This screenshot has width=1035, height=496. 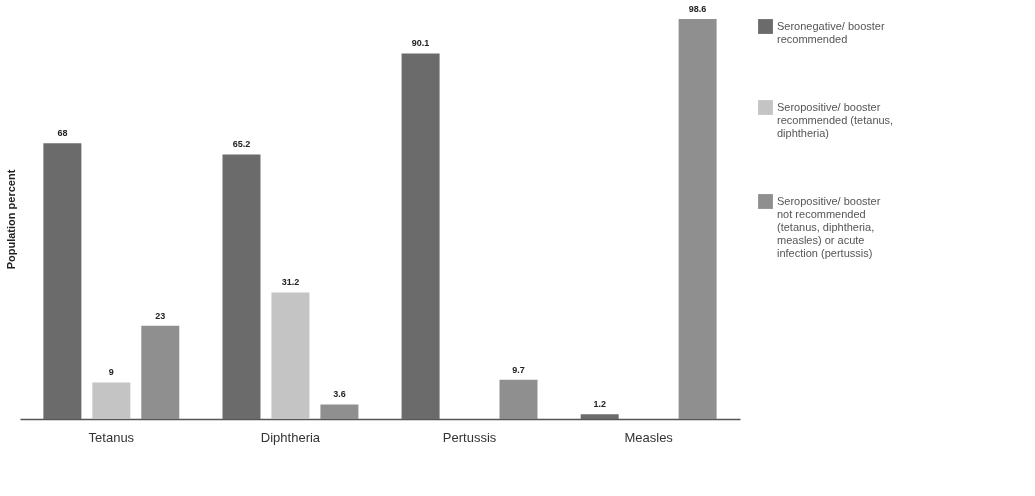 I want to click on x-tick-label: Pertussis, so click(x=469, y=437).